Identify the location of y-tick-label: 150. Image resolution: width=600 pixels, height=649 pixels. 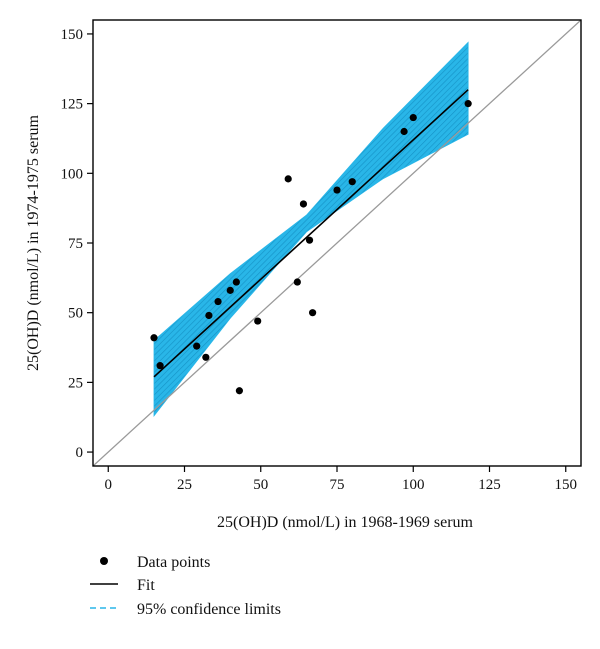
(72, 35).